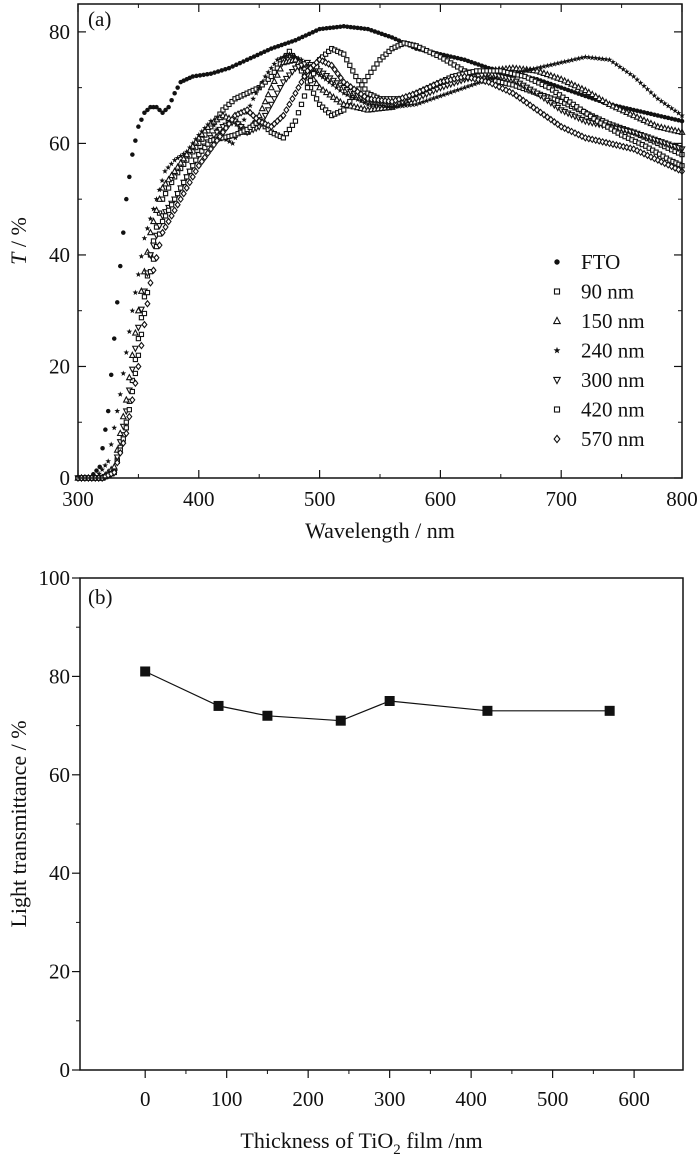 This screenshot has width=700, height=1157. What do you see at coordinates (145, 671) in the screenshot?
I see `transmittance-point` at bounding box center [145, 671].